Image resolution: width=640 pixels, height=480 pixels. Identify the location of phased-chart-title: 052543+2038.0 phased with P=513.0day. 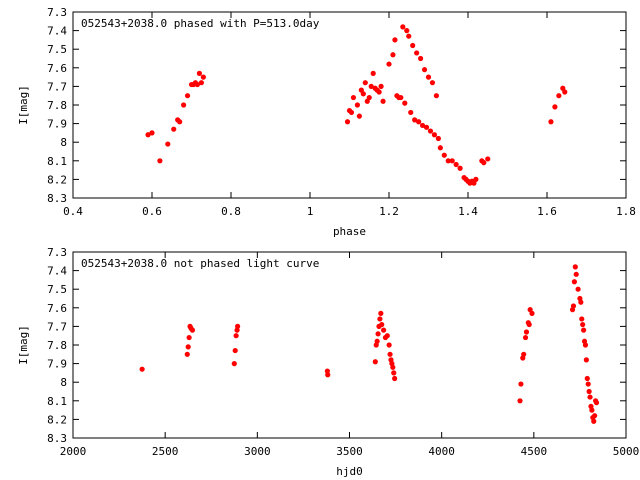
(200, 23).